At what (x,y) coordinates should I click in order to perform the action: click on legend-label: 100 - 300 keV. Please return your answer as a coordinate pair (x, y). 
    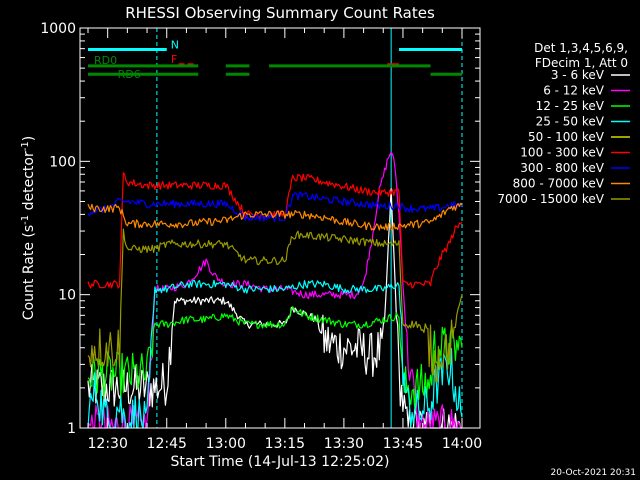
    Looking at the image, I should click on (562, 153).